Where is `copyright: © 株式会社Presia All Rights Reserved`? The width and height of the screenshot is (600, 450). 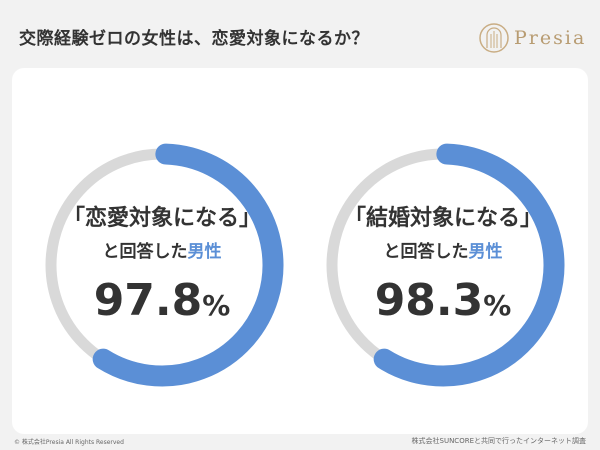 copyright: © 株式会社Presia All Rights Reserved is located at coordinates (69, 442).